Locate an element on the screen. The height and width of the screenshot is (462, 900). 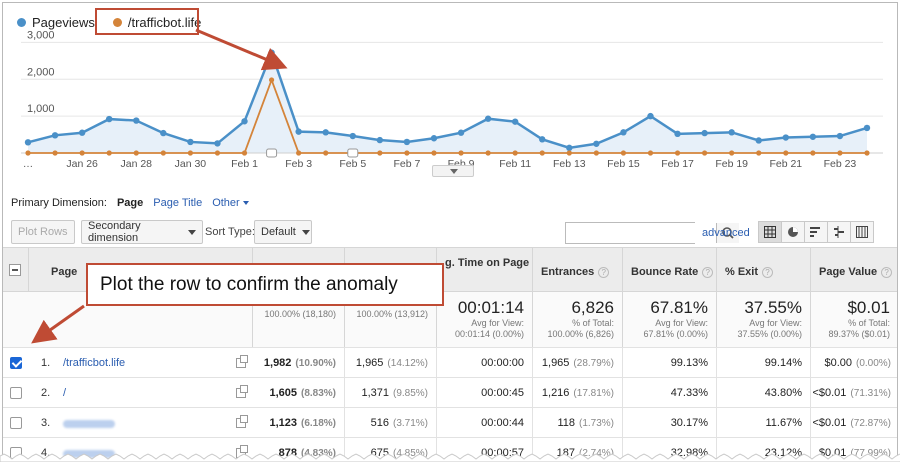
search-icon is located at coordinates (728, 233).